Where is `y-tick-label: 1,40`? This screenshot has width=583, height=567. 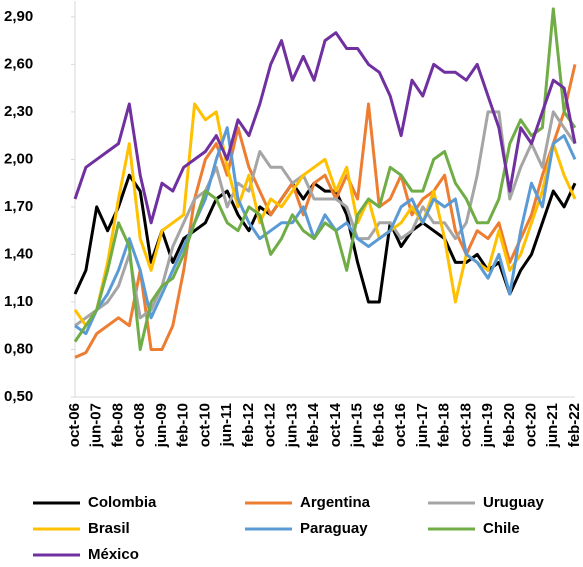 y-tick-label: 1,40 is located at coordinates (18, 253).